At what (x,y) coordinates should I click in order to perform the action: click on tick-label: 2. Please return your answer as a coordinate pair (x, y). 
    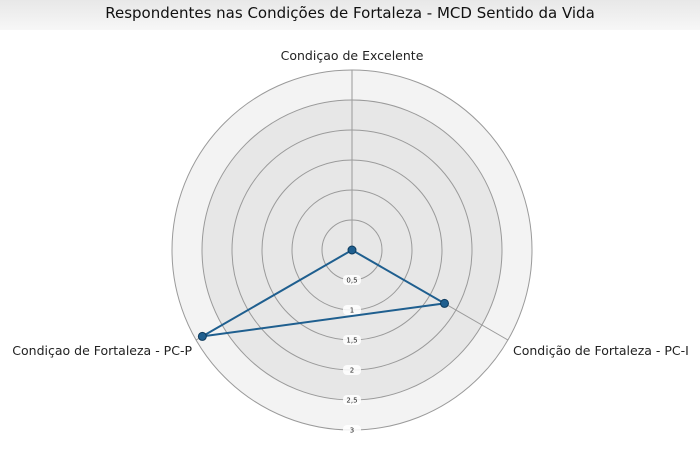
    Looking at the image, I should click on (352, 371).